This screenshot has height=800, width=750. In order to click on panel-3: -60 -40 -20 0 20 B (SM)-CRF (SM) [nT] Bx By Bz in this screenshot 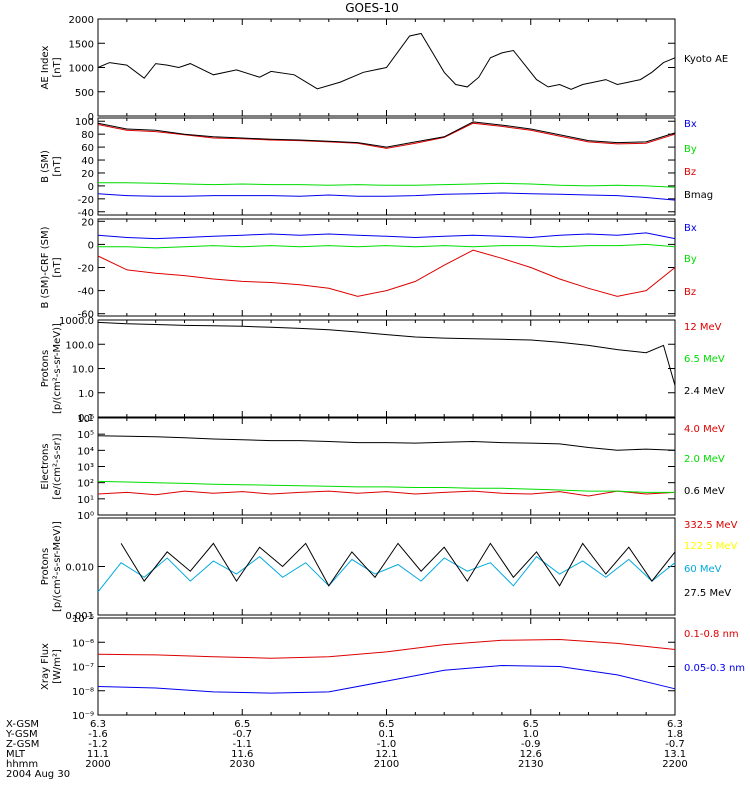, I will do `click(368, 268)`.